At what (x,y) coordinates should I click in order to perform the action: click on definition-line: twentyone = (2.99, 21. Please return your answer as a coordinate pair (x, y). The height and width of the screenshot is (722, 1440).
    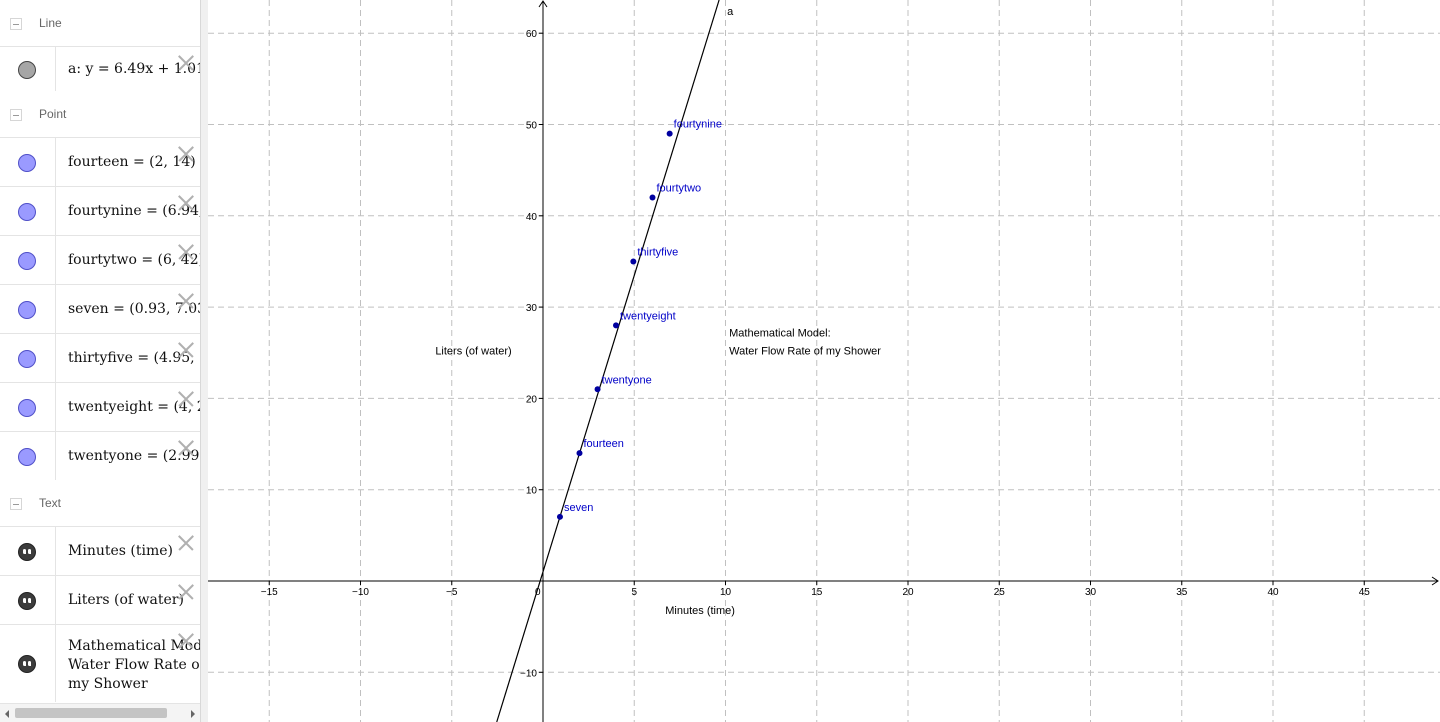
    Looking at the image, I should click on (134, 456).